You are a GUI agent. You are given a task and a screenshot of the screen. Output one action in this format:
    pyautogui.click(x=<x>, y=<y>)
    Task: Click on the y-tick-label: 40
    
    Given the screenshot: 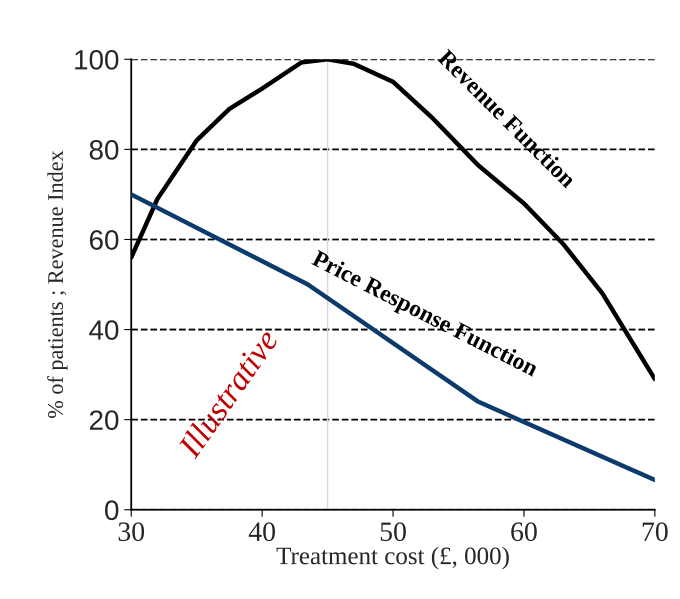 What is the action you would take?
    pyautogui.click(x=103, y=330)
    